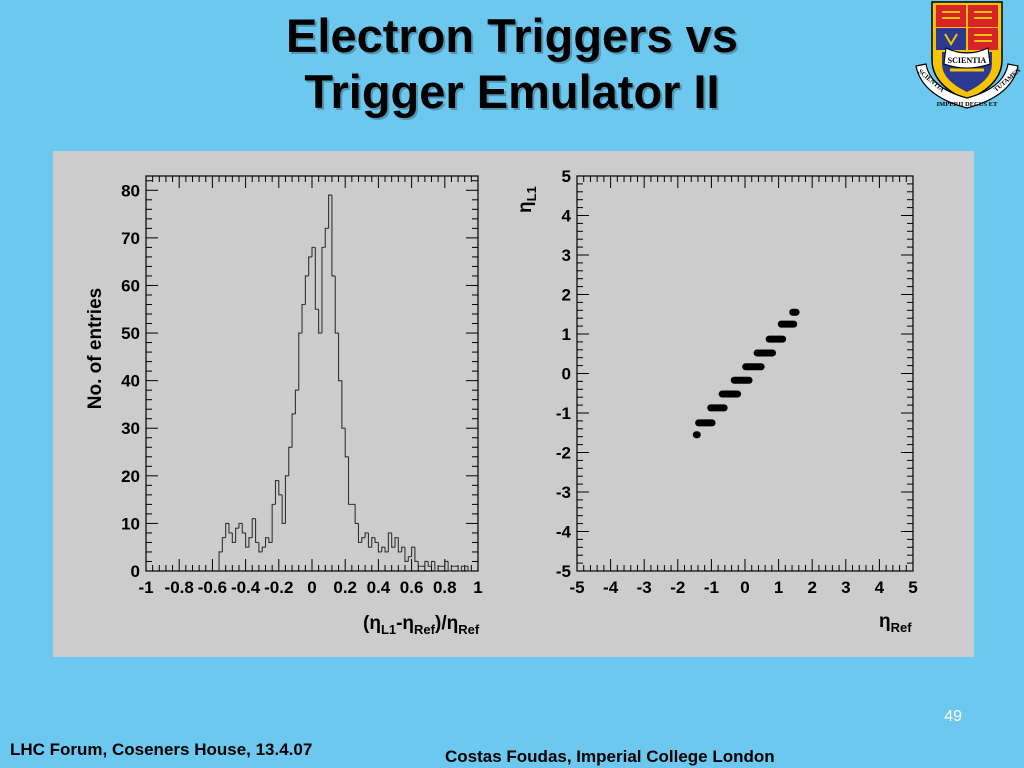 This screenshot has height=768, width=1024. Describe the element at coordinates (566, 176) in the screenshot. I see `scatter-y-tick-label: 5` at that location.